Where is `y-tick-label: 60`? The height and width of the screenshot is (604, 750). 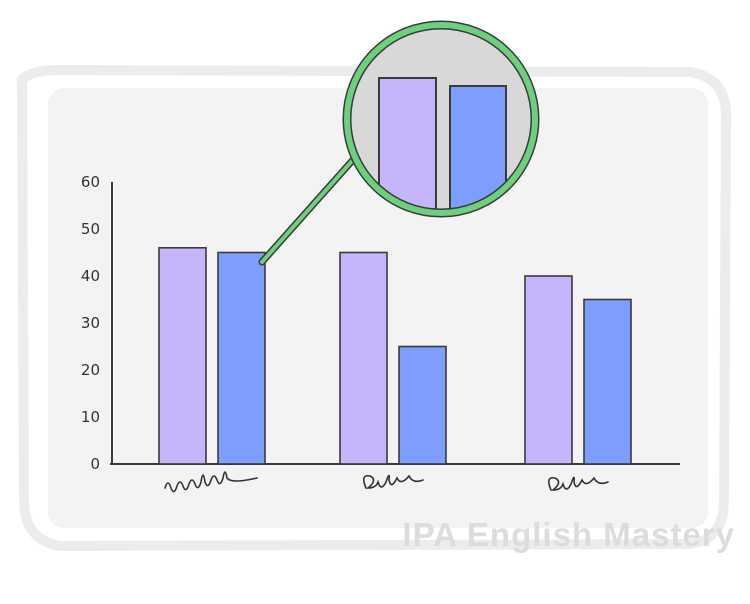
y-tick-label: 60 is located at coordinates (90, 182).